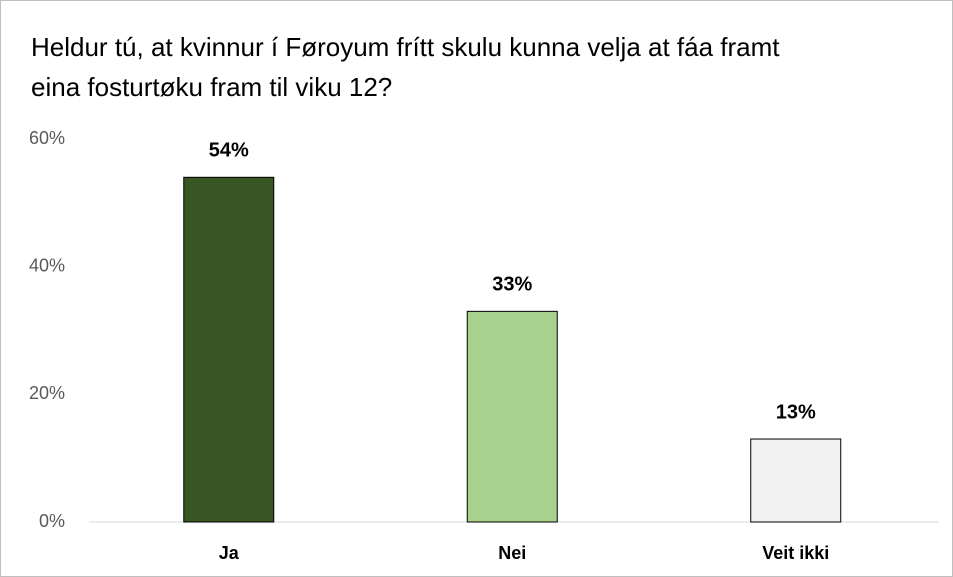  What do you see at coordinates (796, 412) in the screenshot?
I see `data-label: 13%` at bounding box center [796, 412].